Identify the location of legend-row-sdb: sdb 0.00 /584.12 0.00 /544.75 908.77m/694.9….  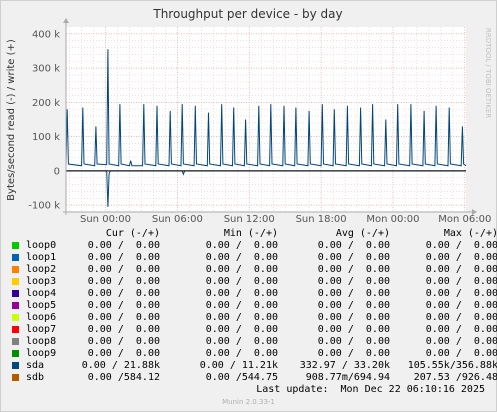
(254, 378).